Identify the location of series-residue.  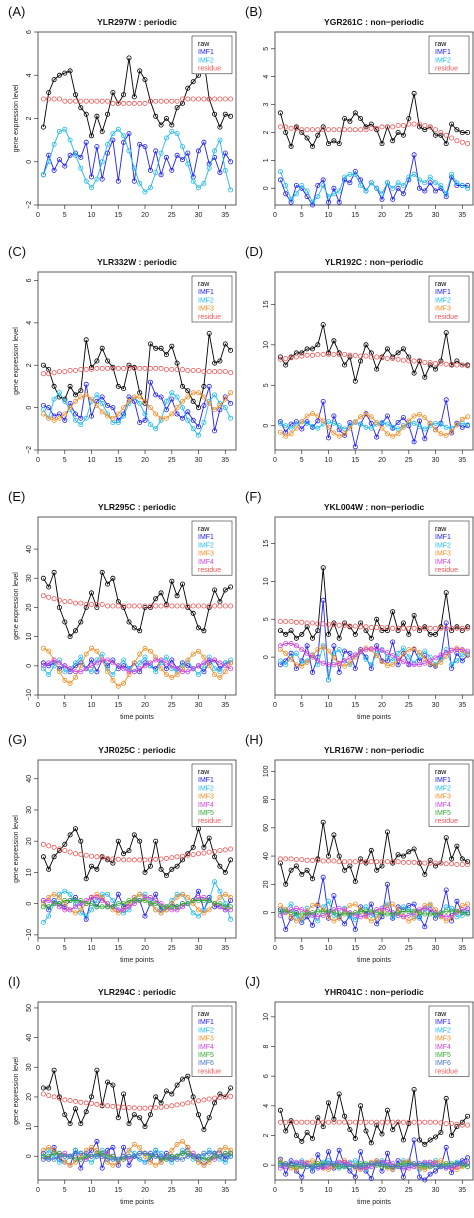
(374, 862).